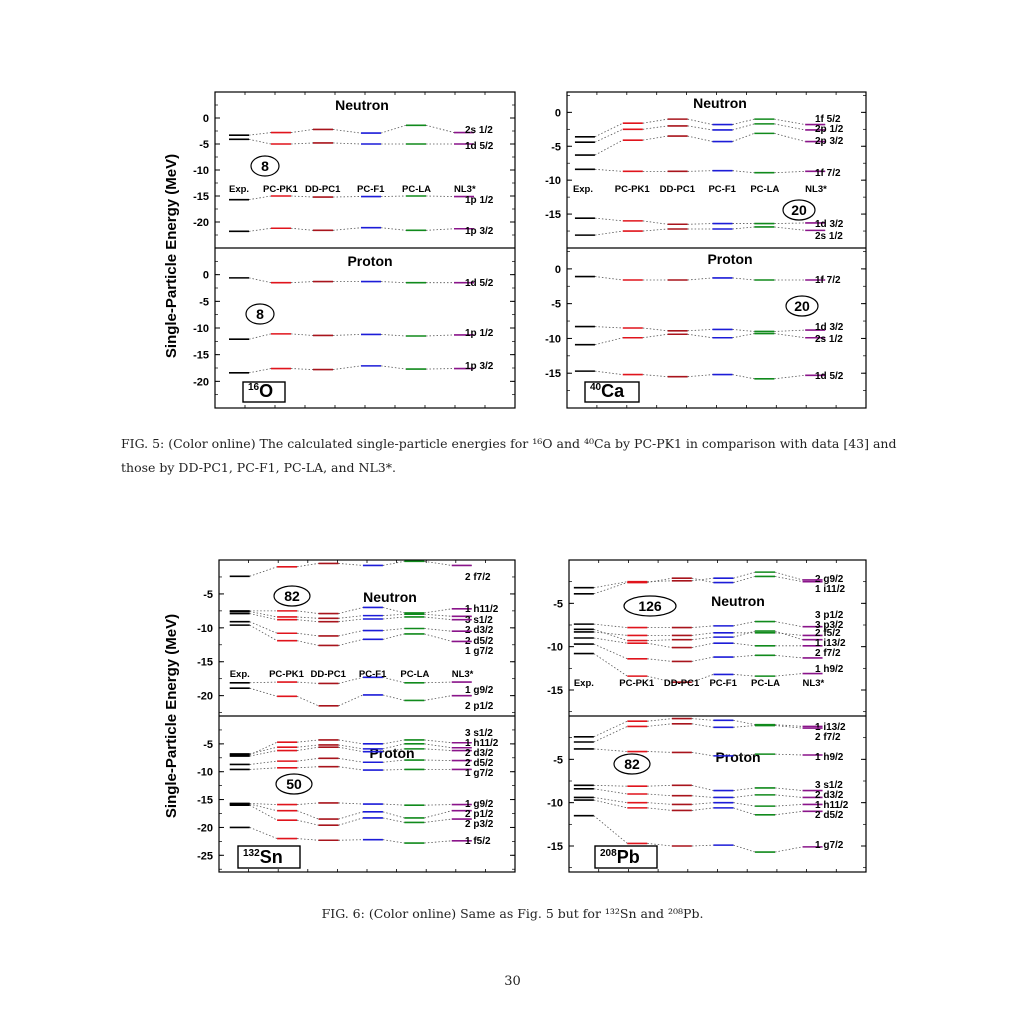  Describe the element at coordinates (171, 716) in the screenshot. I see `y-axis-label: Single-Particle Energy (MeV)` at that location.